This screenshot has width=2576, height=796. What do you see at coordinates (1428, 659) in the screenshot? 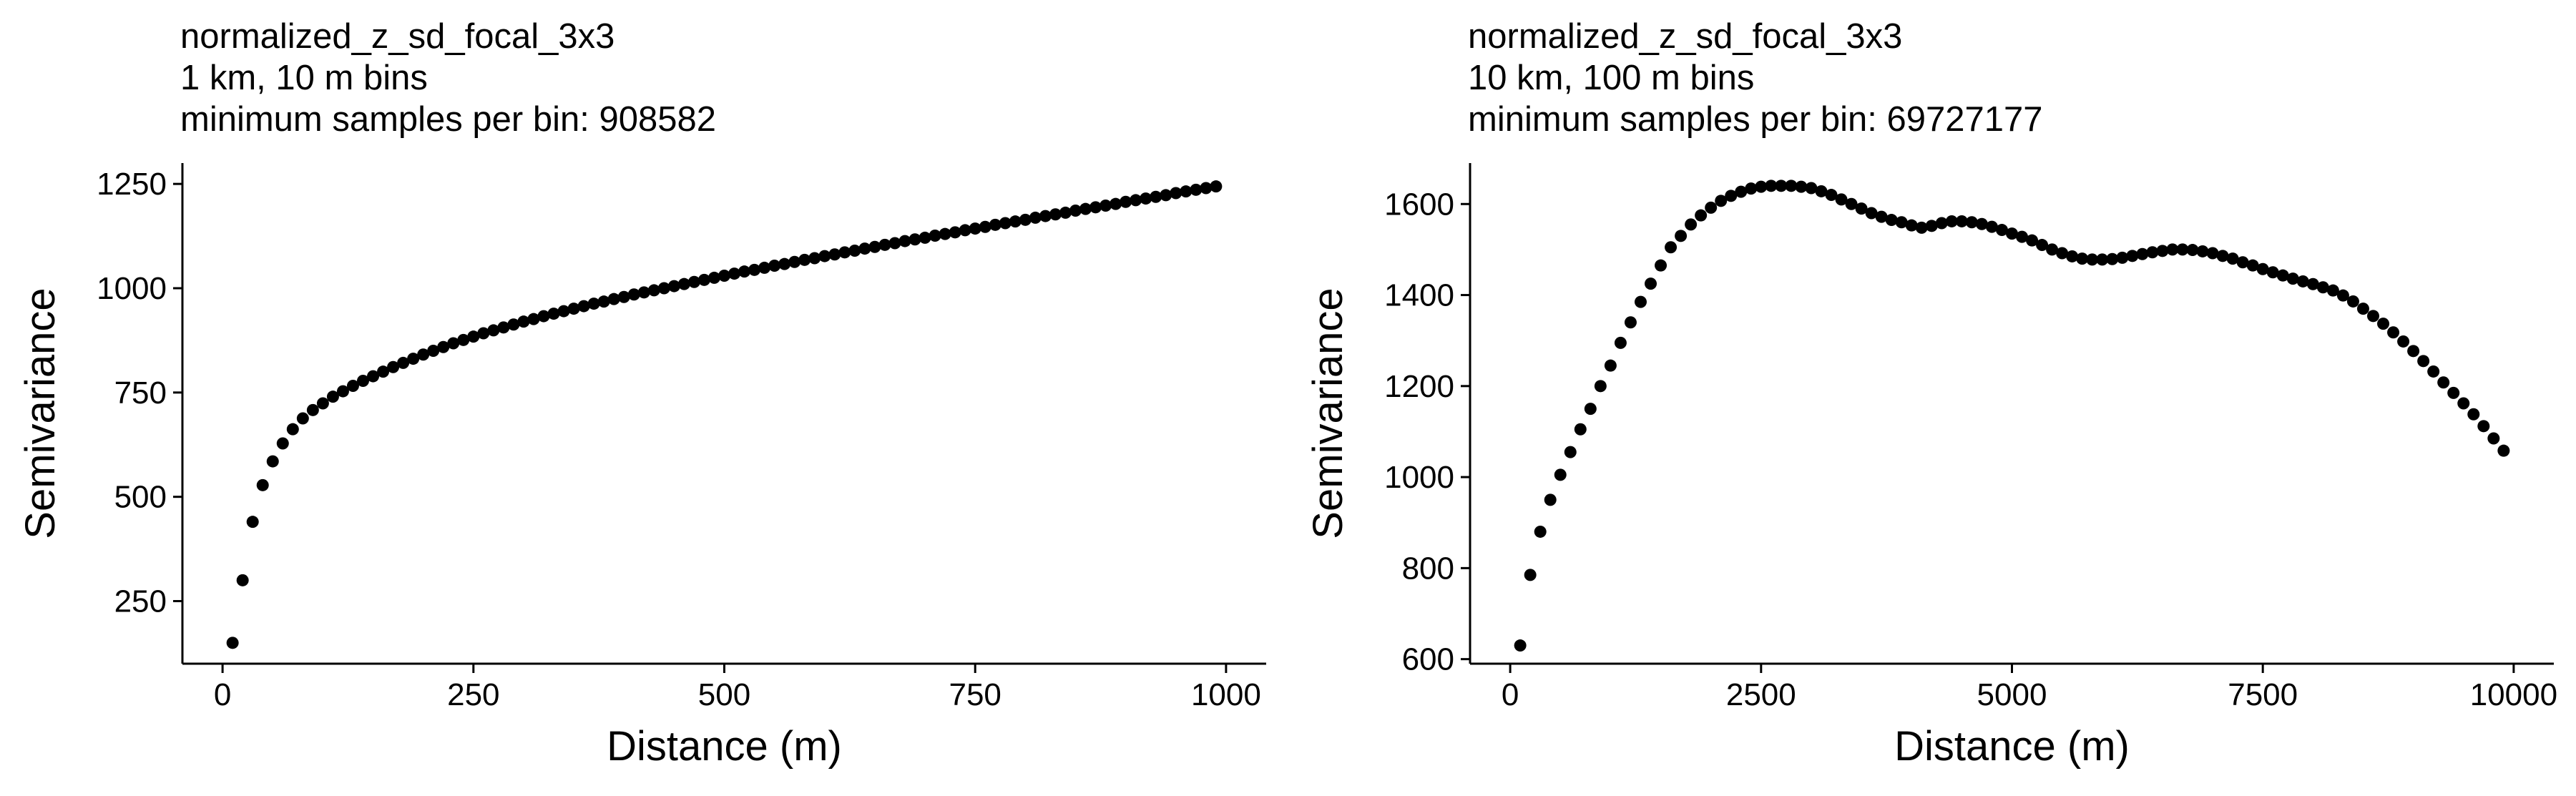
I see `y-tick-label: 600` at bounding box center [1428, 659].